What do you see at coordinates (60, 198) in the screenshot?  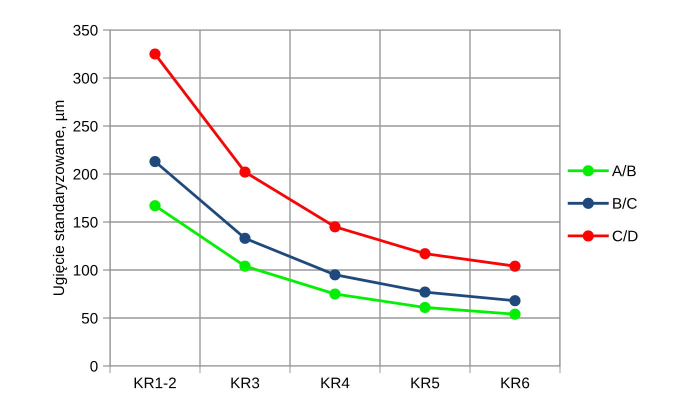 I see `y-axis-title: Ugięcie standaryzowane, µm` at bounding box center [60, 198].